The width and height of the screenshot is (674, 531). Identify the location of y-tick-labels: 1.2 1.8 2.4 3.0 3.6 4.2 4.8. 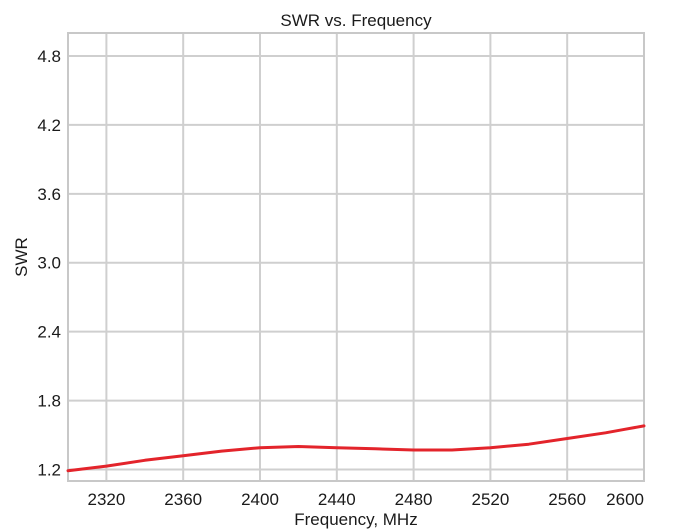
(49, 263).